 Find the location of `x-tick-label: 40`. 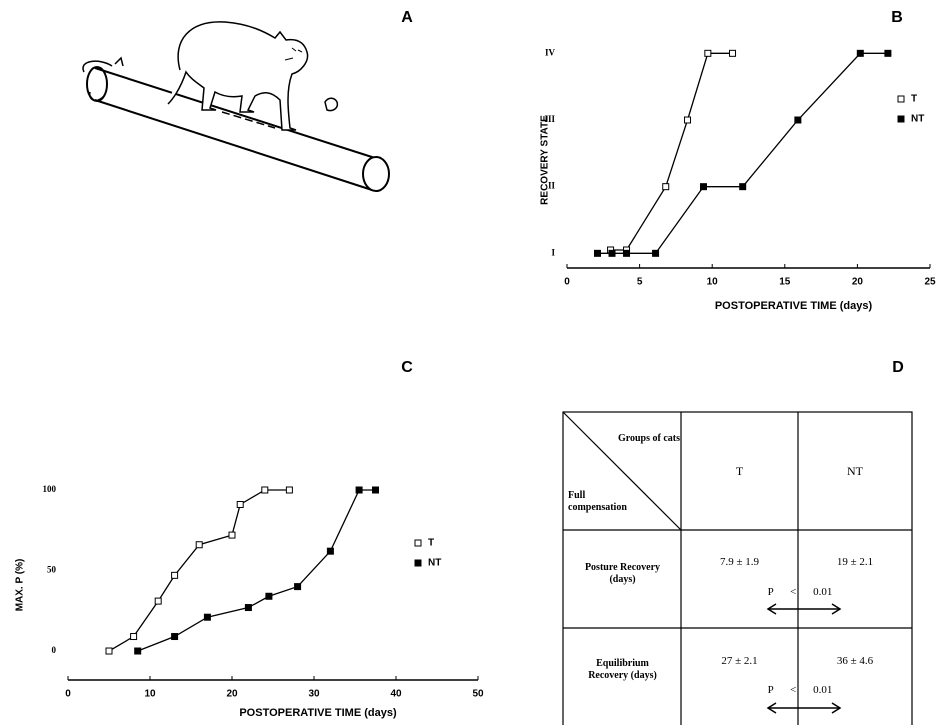

x-tick-label: 40 is located at coordinates (396, 694).